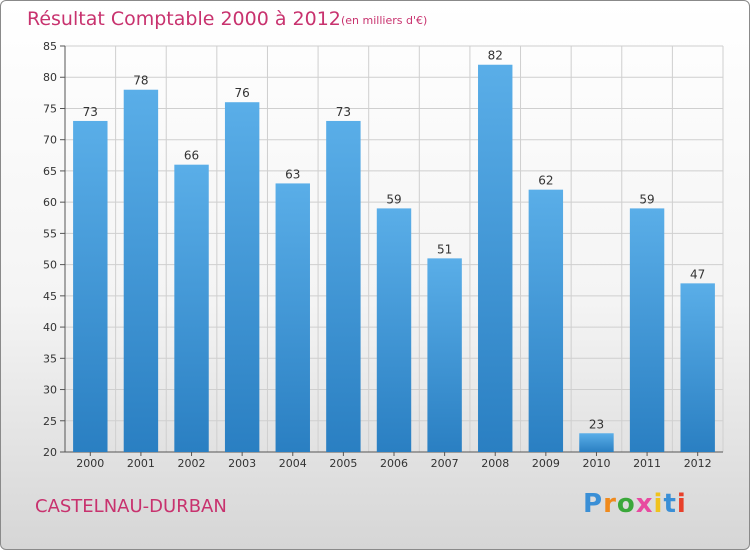  Describe the element at coordinates (635, 504) in the screenshot. I see `proxiti-logo: Proxiti` at that location.